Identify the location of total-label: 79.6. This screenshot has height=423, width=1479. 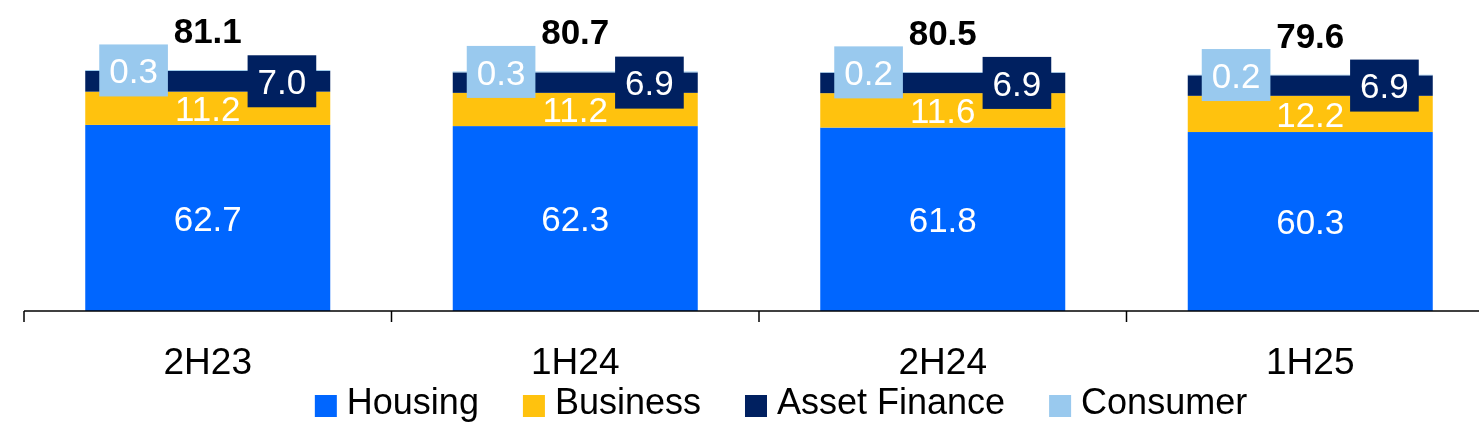
(1310, 35).